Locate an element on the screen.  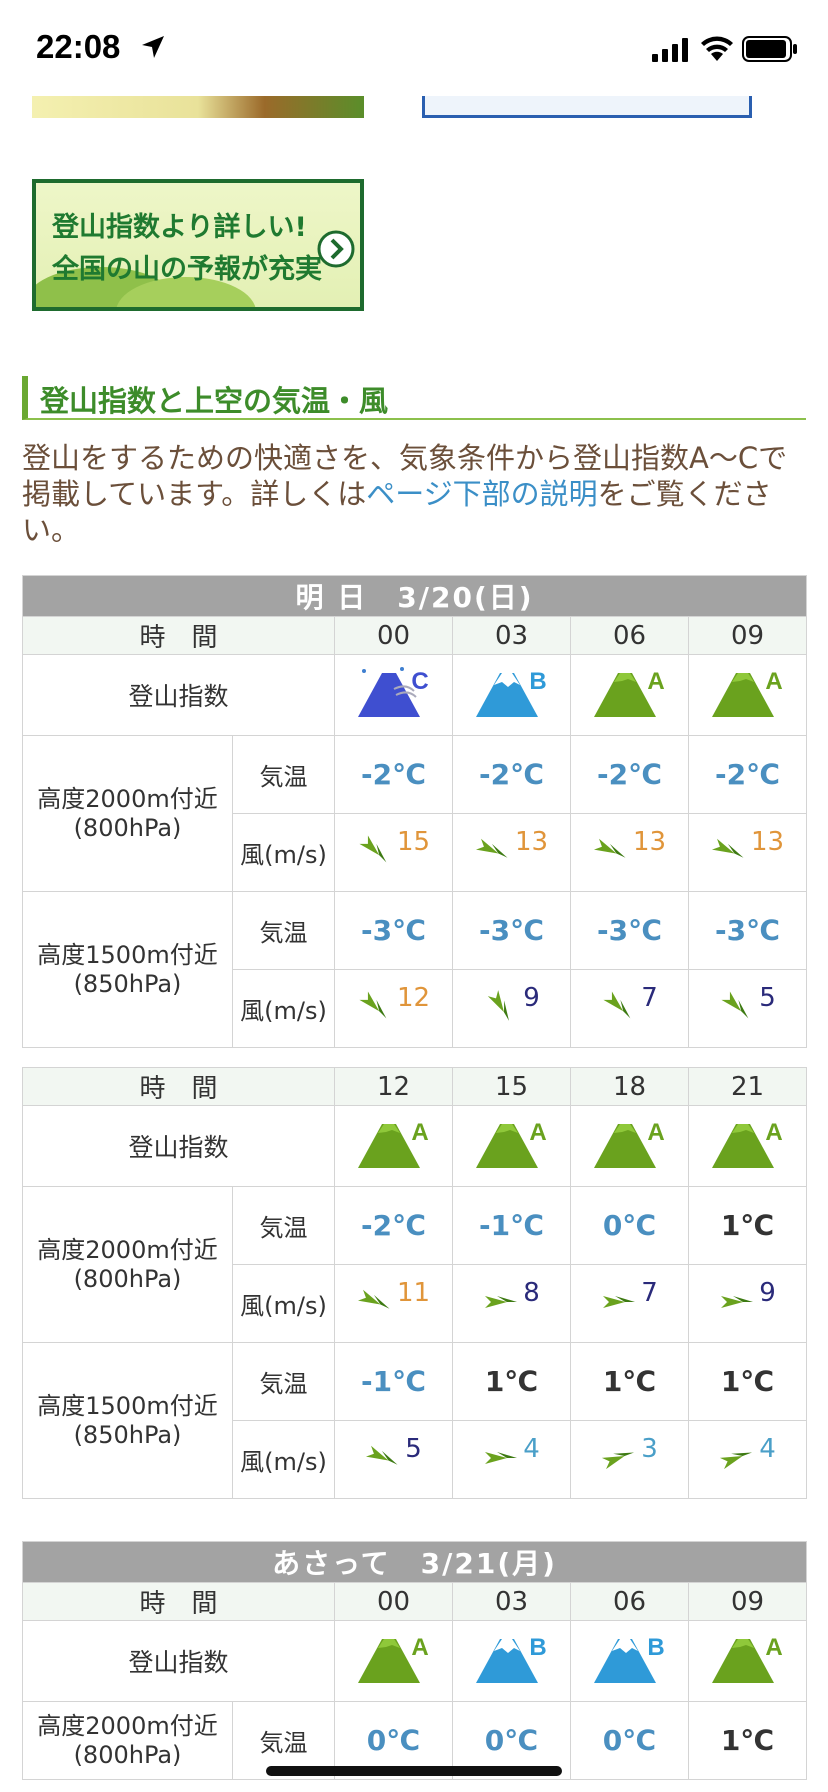
partial-banner-left is located at coordinates (198, 107).